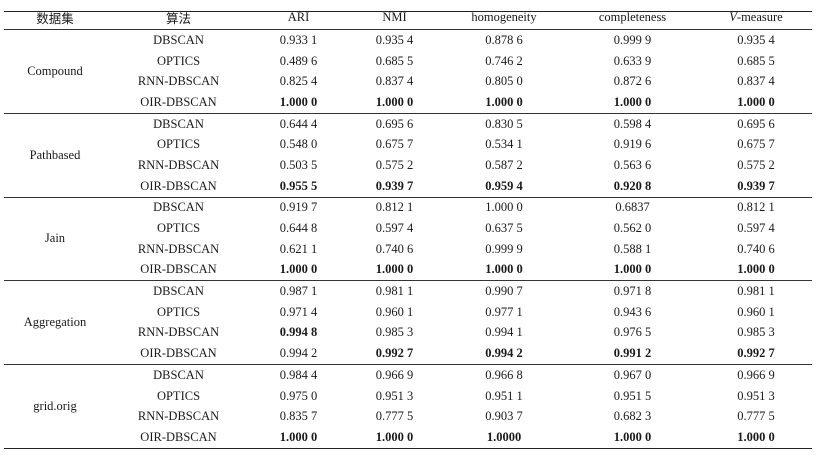 The height and width of the screenshot is (465, 817). Describe the element at coordinates (298, 123) in the screenshot. I see `ari-cell: 0.644 4` at that location.